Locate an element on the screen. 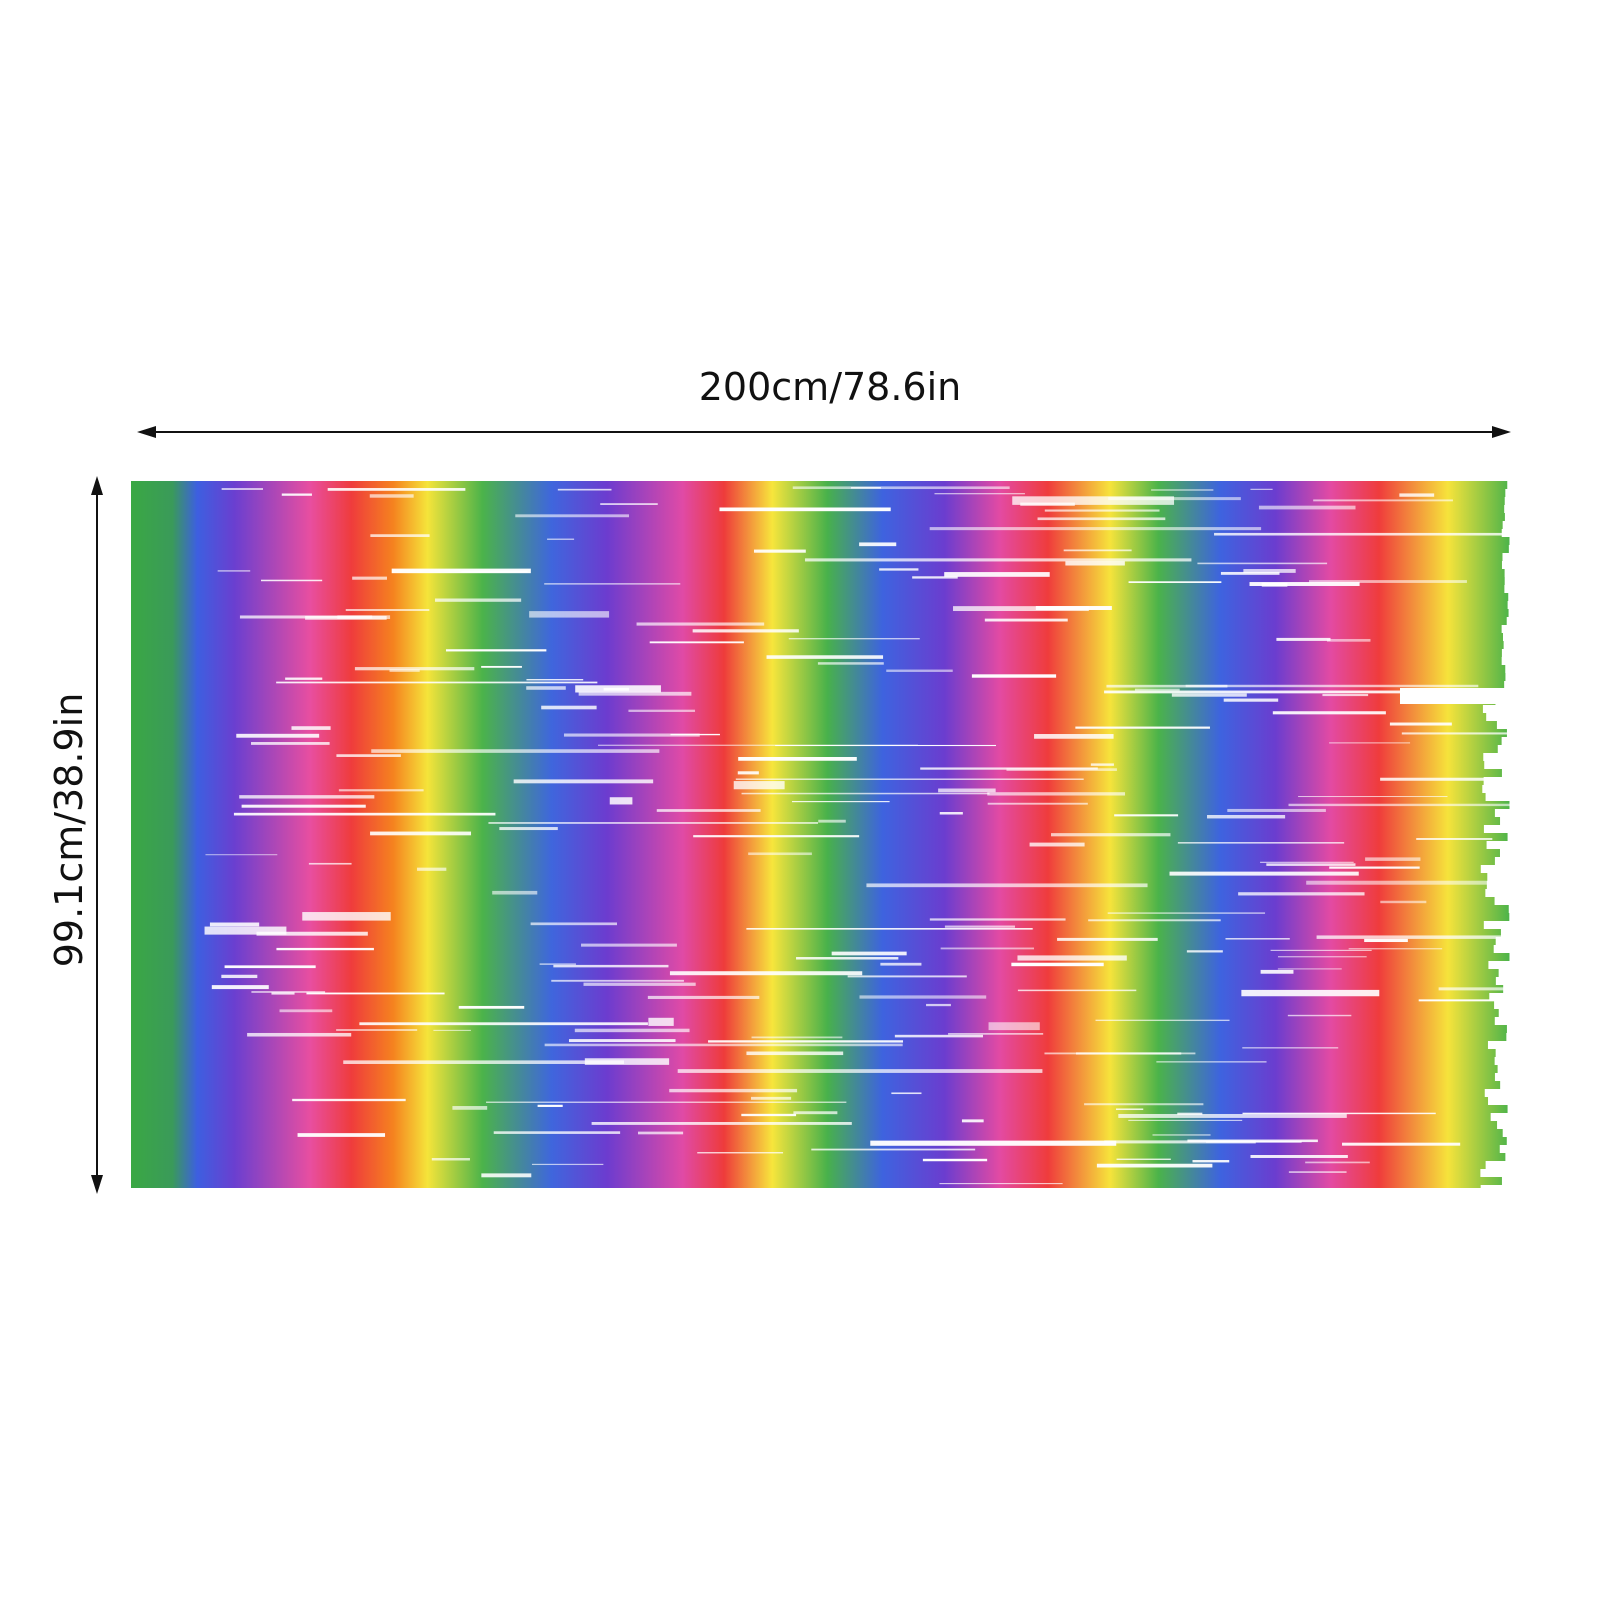 Image resolution: width=1600 pixels, height=1600 pixels. width-label: 200cm/78.6in is located at coordinates (830, 387).